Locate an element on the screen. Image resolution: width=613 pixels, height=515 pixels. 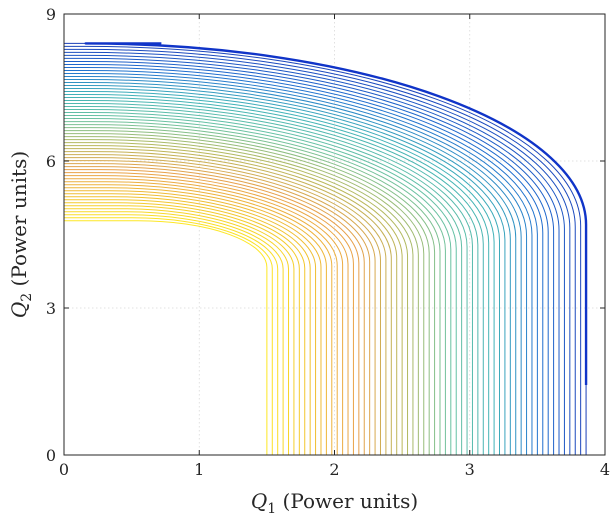
x-tick-labels: 0 1 2 3 4 is located at coordinates (334, 469).